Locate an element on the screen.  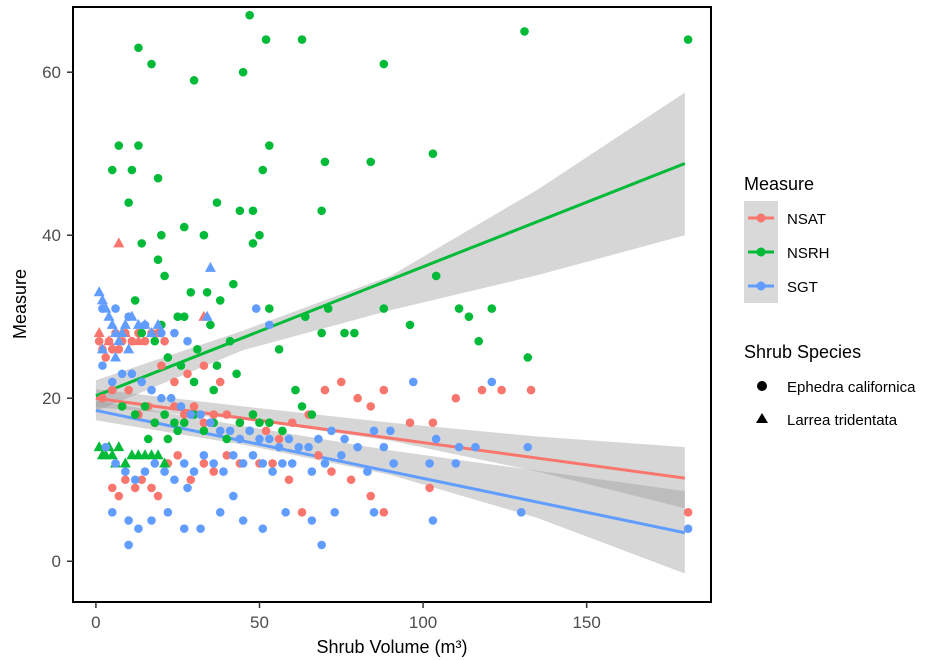
legend-shape-title: Shrub Species is located at coordinates (802, 352).